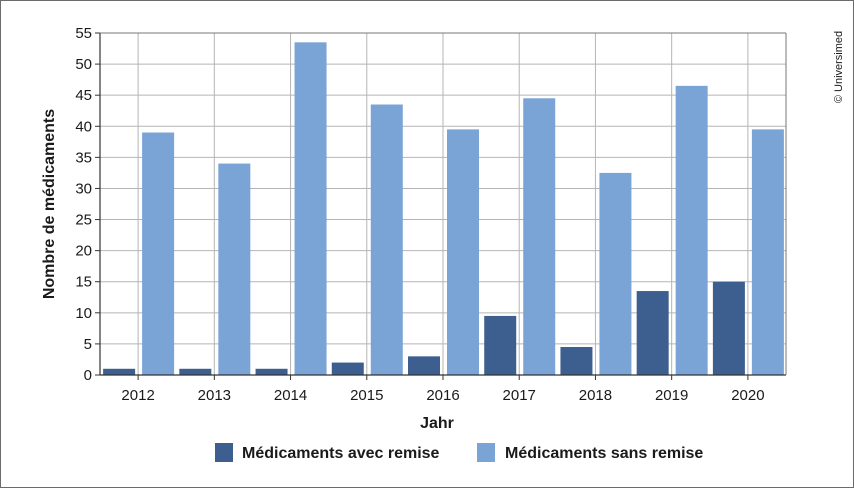 This screenshot has width=854, height=488. I want to click on x-axis-title: Jahr, so click(437, 423).